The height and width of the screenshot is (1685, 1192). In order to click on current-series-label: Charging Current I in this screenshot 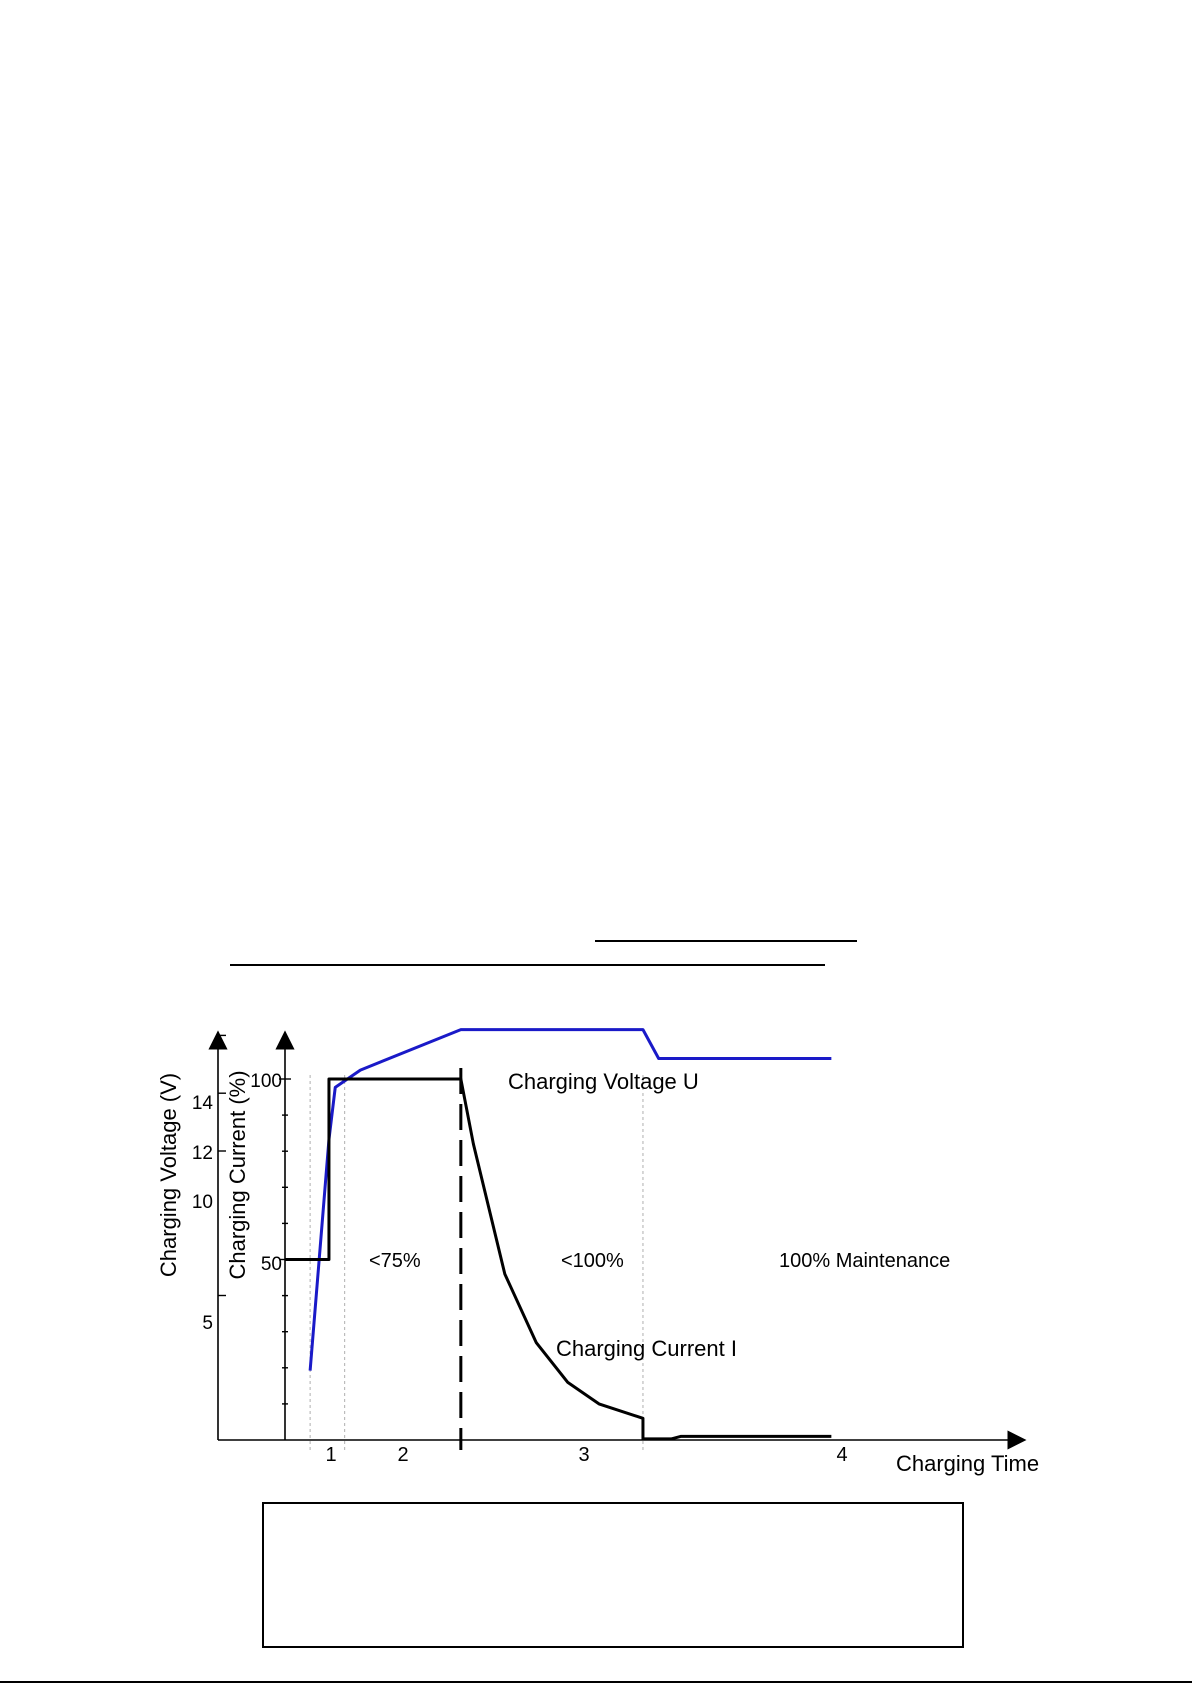, I will do `click(646, 1348)`.